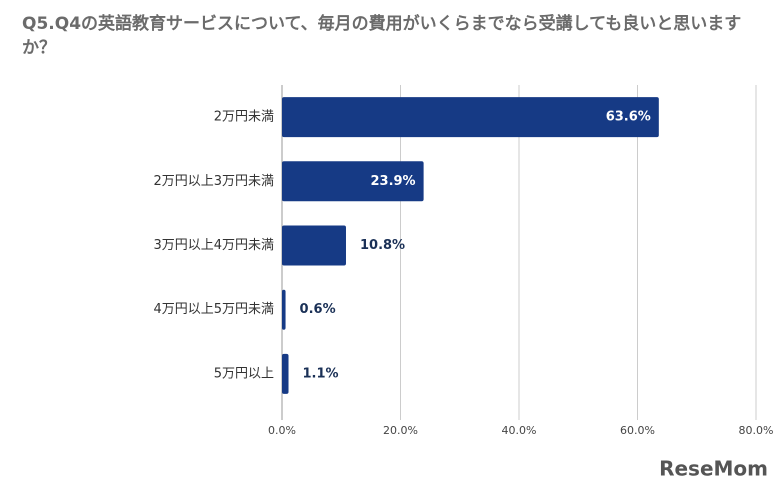 This screenshot has width=783, height=494. Describe the element at coordinates (244, 373) in the screenshot. I see `y-tick-label: 5万円以上` at that location.